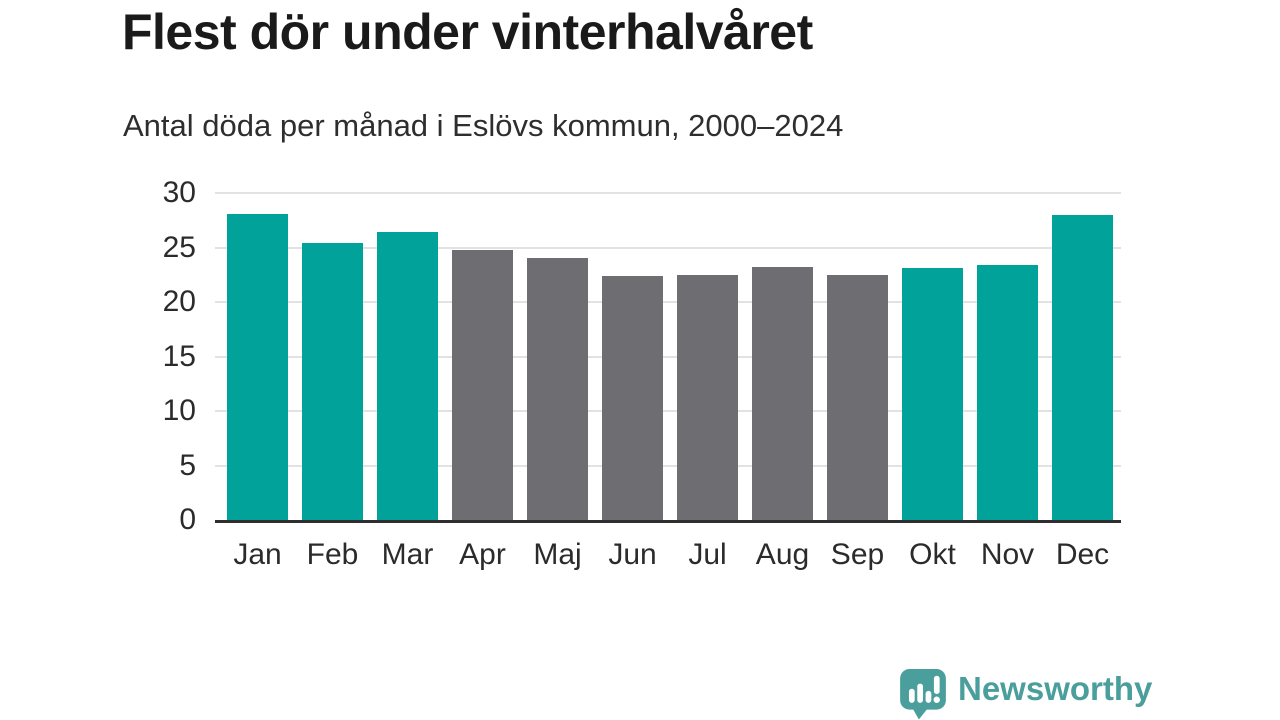 This screenshot has width=1280, height=720. I want to click on y-axis: 0 5 10 15 20 25 30, so click(98, 356).